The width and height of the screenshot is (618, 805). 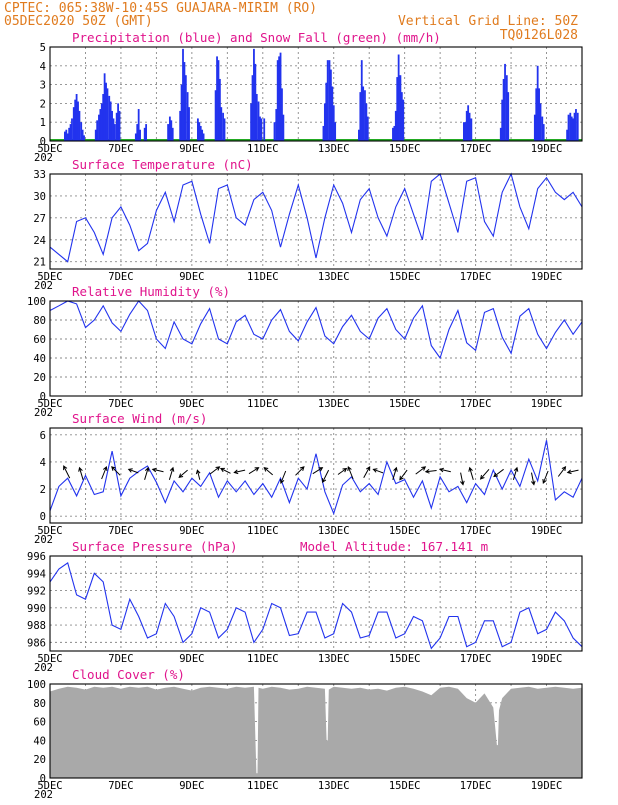 I want to click on temperature-x-tick-label: 15DEC, so click(x=405, y=277).